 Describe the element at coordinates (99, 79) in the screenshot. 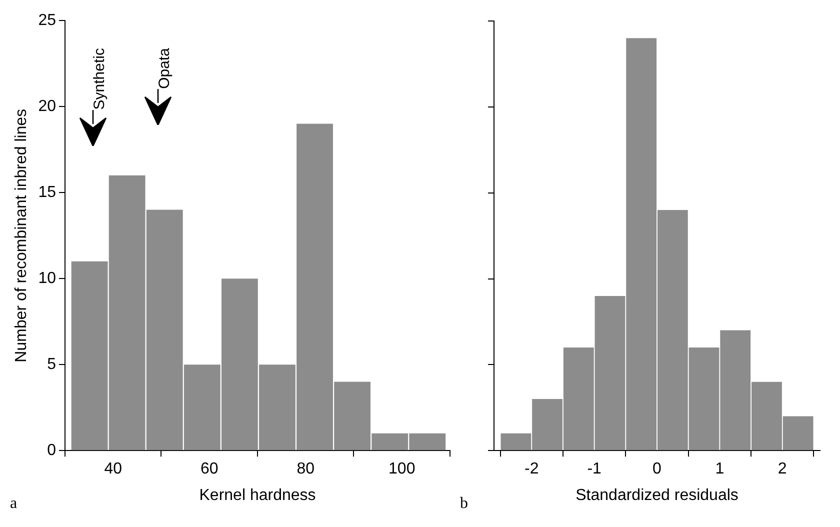

I see `annotation: Synthetic` at that location.